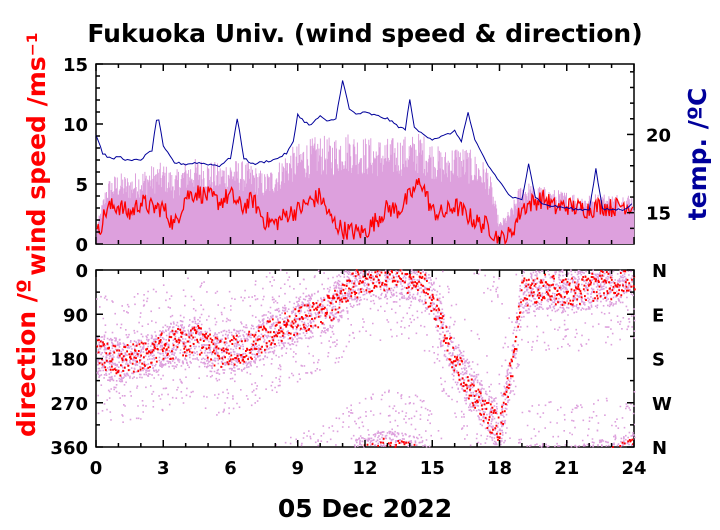 The height and width of the screenshot is (530, 720). I want to click on wind-ytick-label: 10, so click(75, 125).